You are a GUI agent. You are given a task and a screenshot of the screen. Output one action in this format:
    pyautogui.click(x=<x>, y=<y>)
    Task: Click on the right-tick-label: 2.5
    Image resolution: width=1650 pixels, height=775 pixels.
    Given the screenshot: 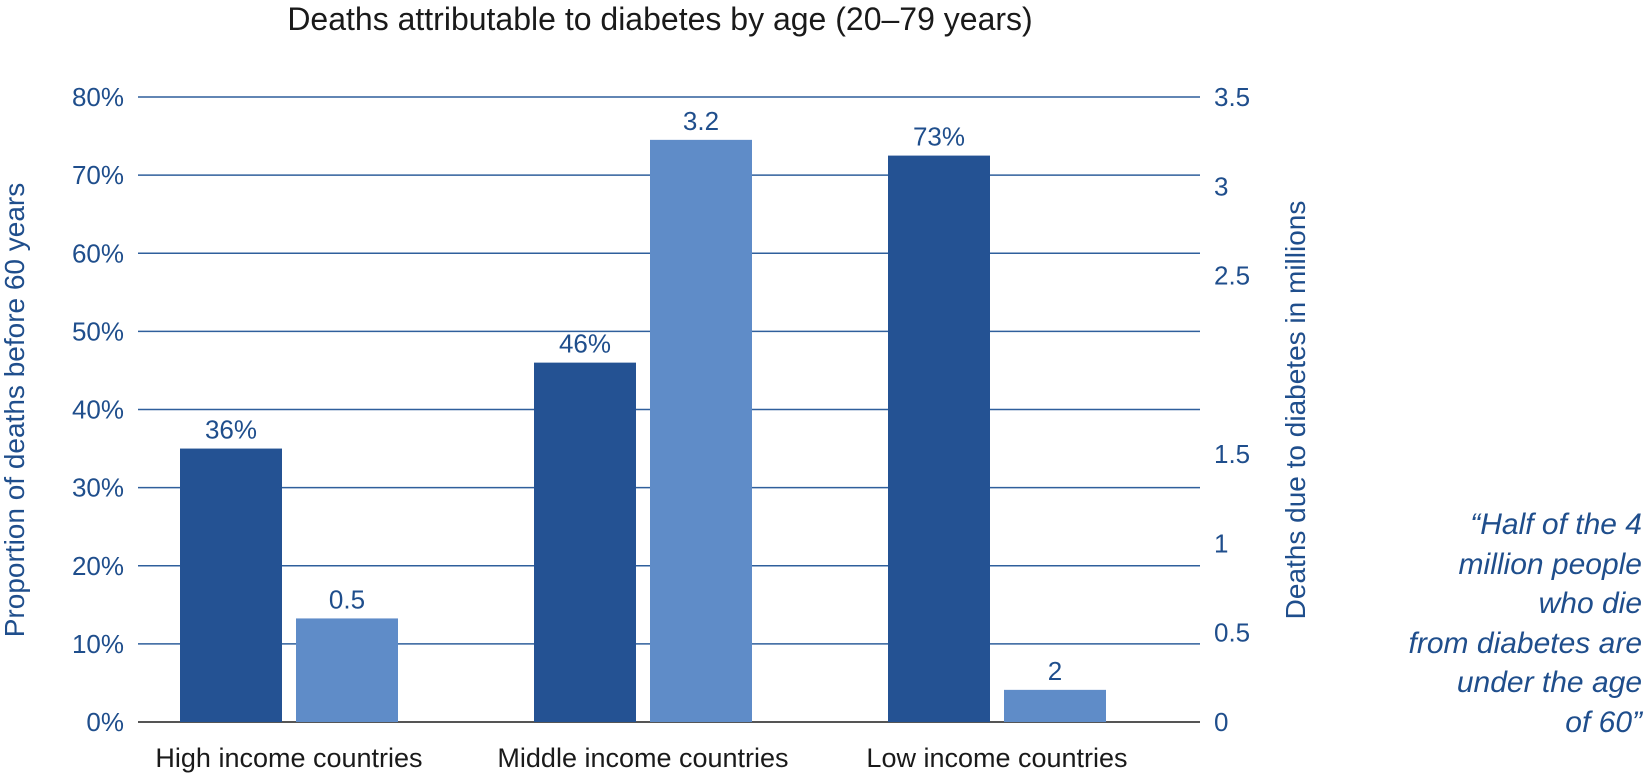 What is the action you would take?
    pyautogui.click(x=1232, y=276)
    